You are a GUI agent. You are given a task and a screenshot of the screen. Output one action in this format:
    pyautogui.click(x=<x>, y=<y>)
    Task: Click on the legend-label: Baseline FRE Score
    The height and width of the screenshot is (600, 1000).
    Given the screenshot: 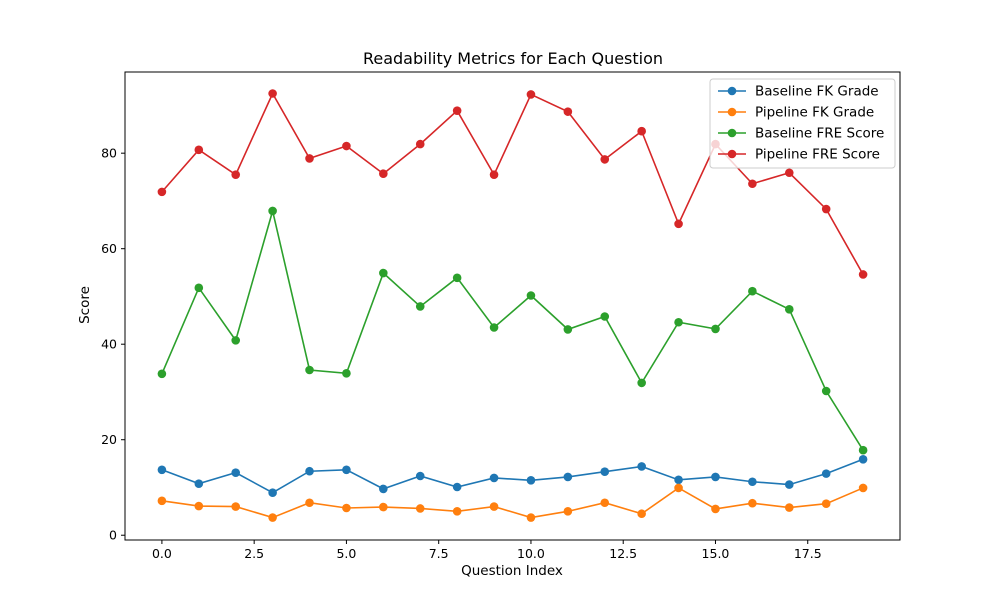 What is the action you would take?
    pyautogui.click(x=819, y=134)
    